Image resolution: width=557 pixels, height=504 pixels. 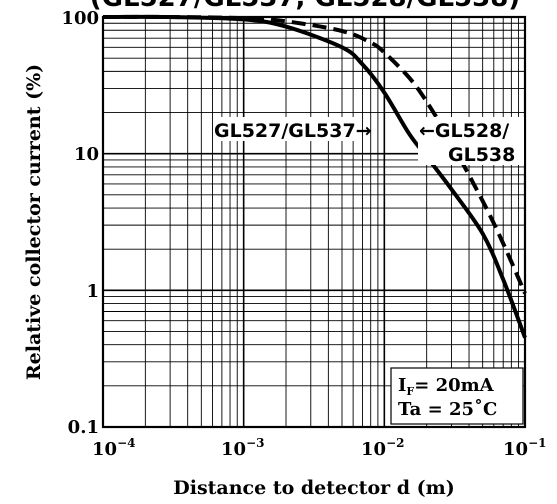 I want to click on chart-title: (GL527/GL537, GL528/GL538), so click(x=305, y=6).